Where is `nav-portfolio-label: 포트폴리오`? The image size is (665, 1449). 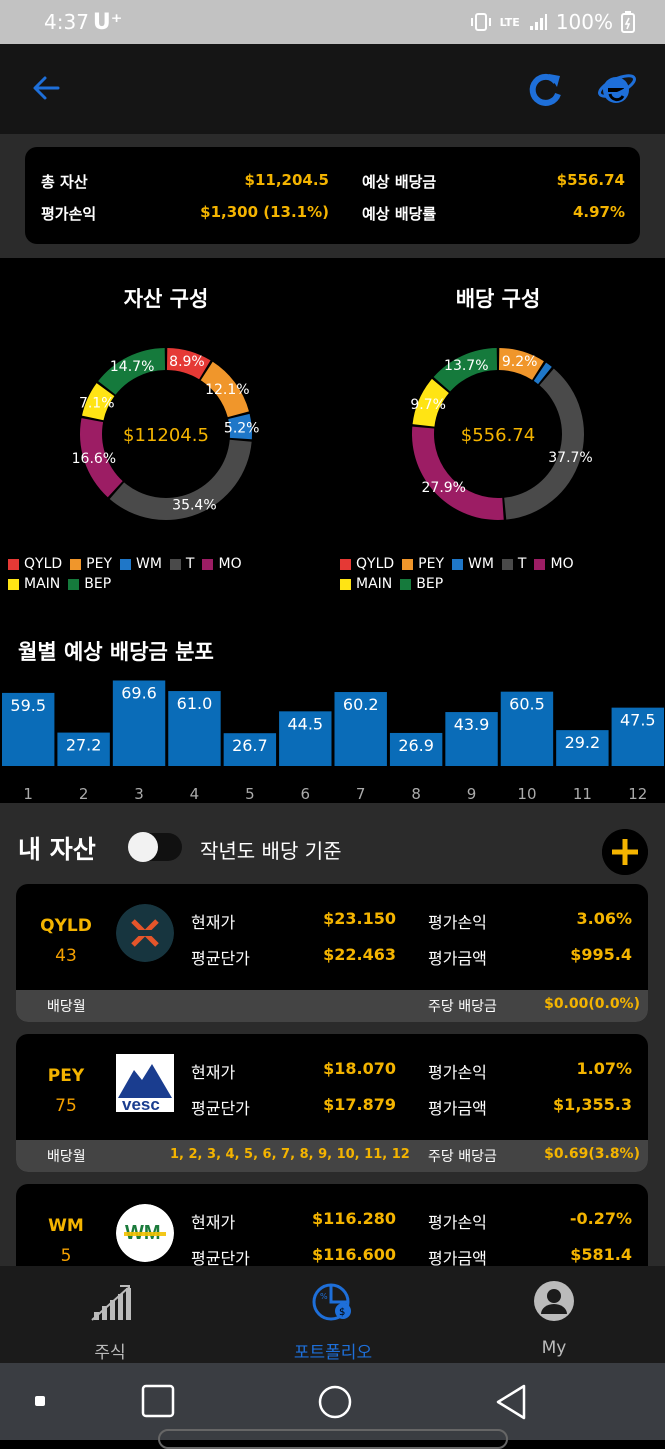 nav-portfolio-label: 포트폴리오 is located at coordinates (333, 1353).